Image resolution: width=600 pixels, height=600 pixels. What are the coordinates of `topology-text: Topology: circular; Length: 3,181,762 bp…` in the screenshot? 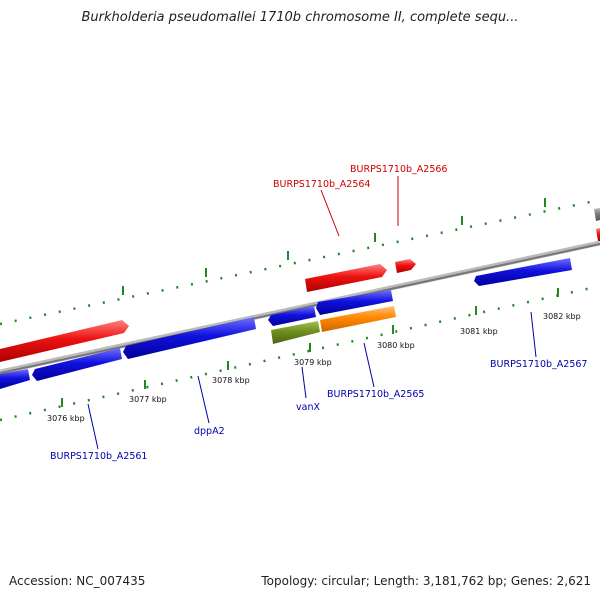 It's located at (426, 581).